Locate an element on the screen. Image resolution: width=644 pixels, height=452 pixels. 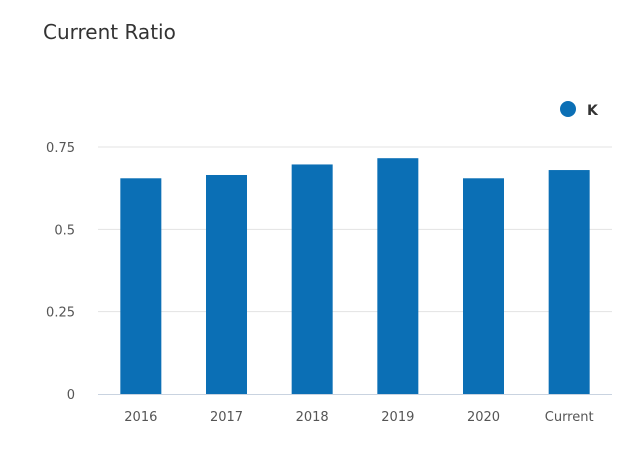
x-tick-label: 2019 is located at coordinates (397, 417).